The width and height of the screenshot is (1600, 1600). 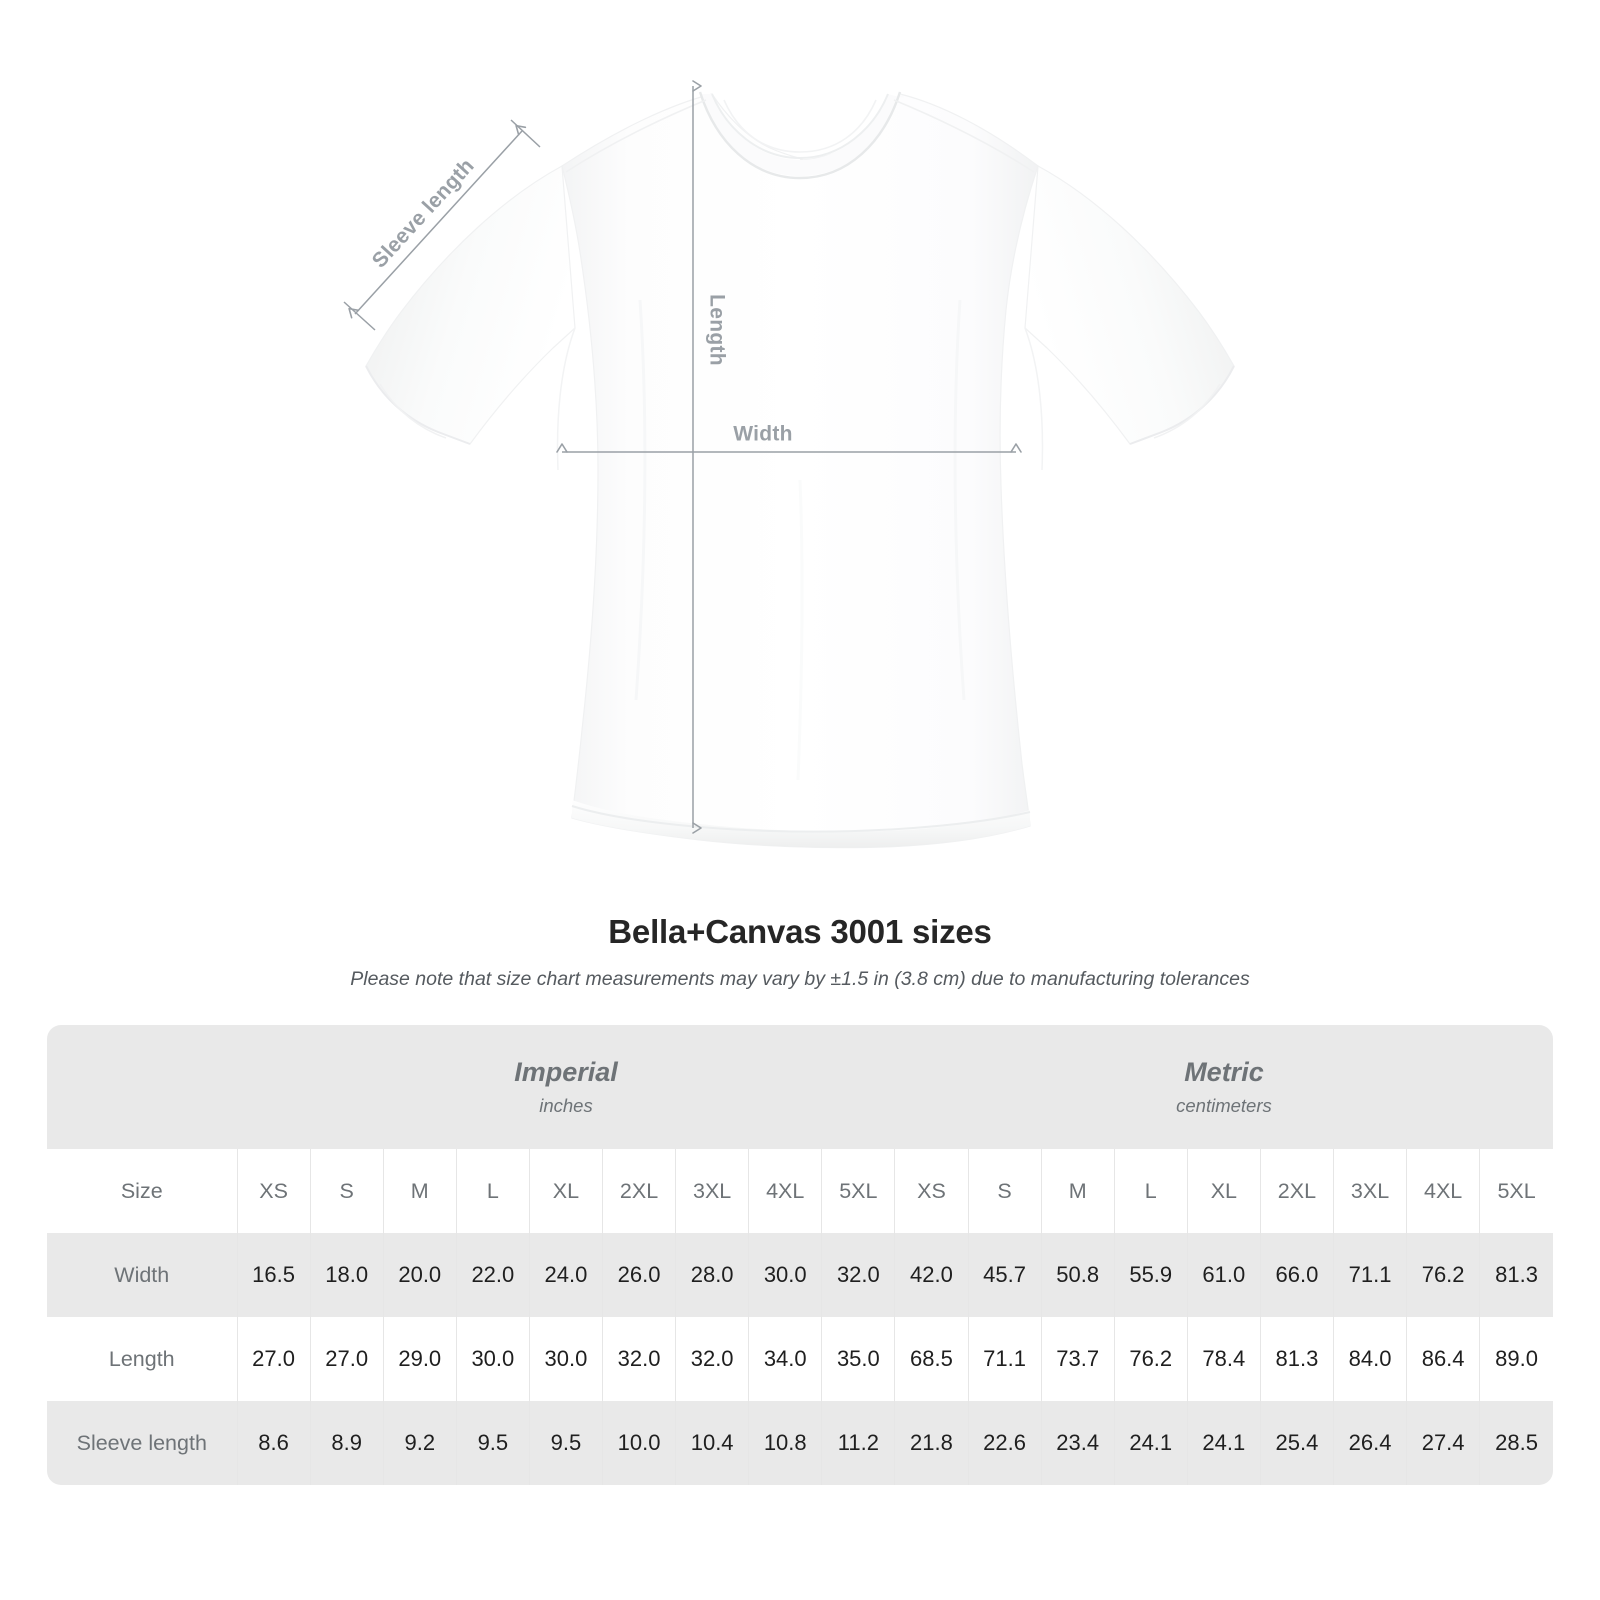 I want to click on cell-width-metric-s: 45.7, so click(x=1004, y=1275).